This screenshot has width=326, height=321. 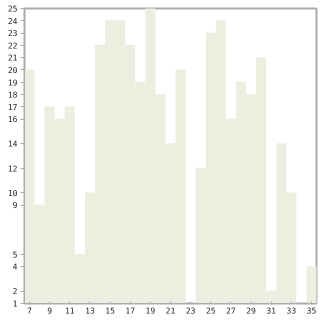 I want to click on y-tick-label: 14, so click(x=13, y=144).